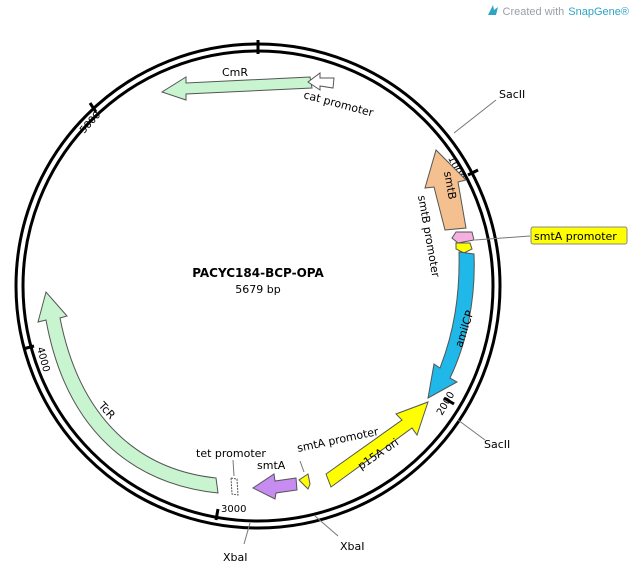  What do you see at coordinates (493, 11) in the screenshot?
I see `snapgene-logo-icon` at bounding box center [493, 11].